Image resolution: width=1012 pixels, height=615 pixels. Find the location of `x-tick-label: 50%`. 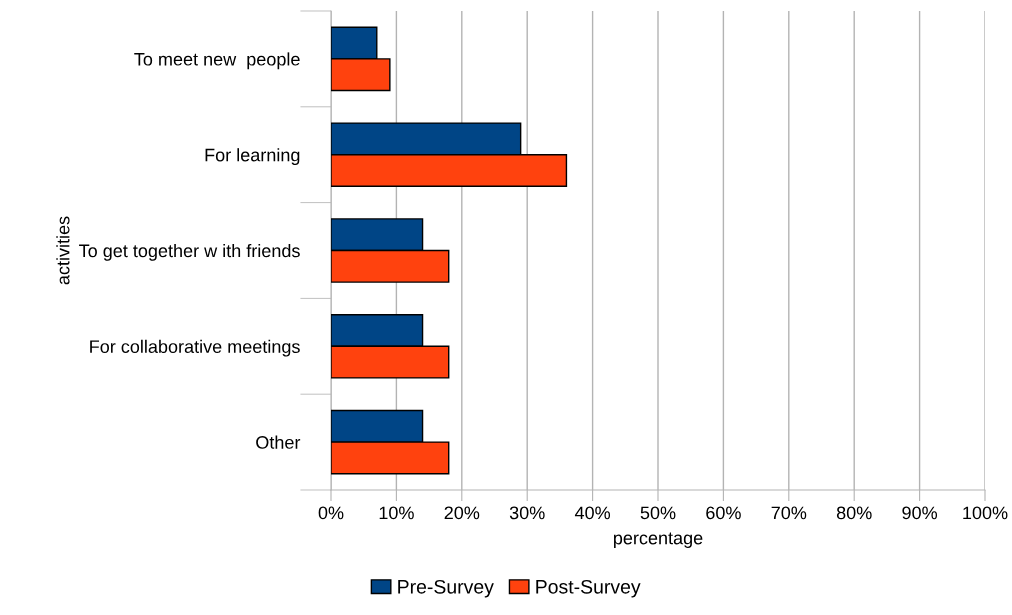

x-tick-label: 50% is located at coordinates (658, 513).